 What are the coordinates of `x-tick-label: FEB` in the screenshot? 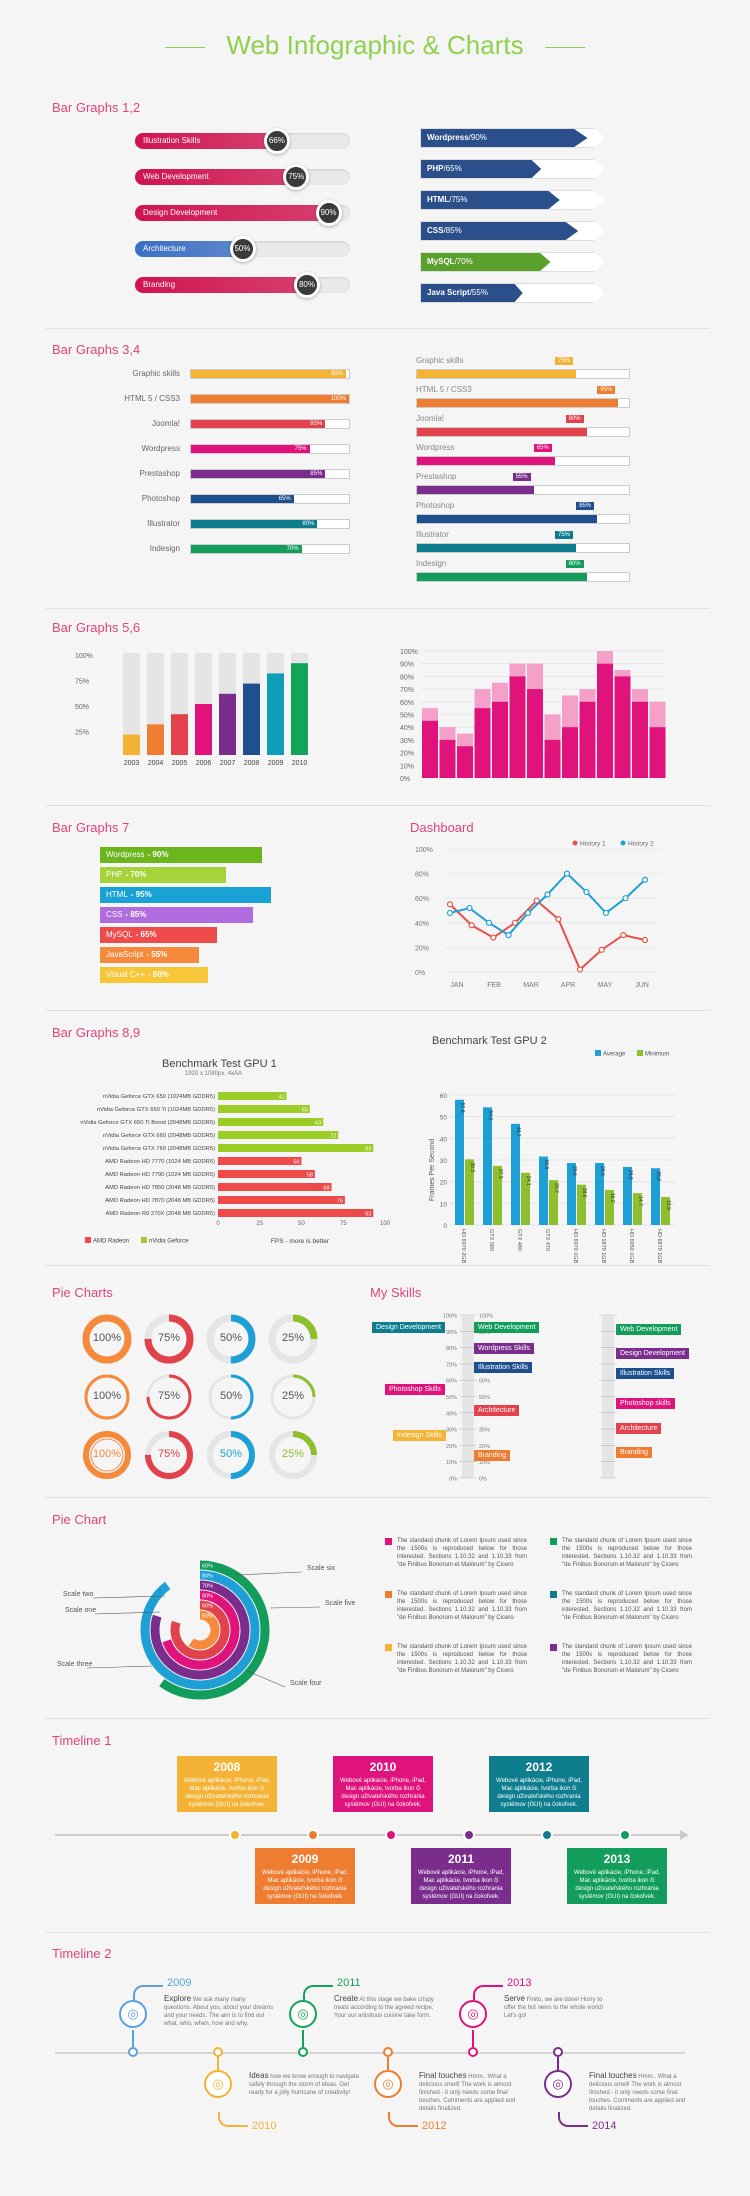 It's located at (494, 985).